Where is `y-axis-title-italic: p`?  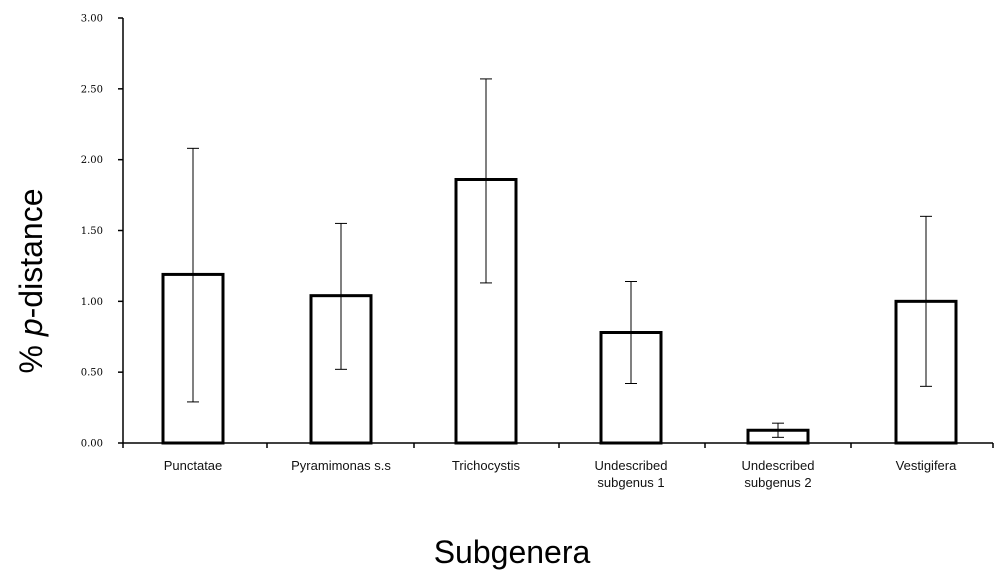
y-axis-title-italic: p is located at coordinates (31, 327).